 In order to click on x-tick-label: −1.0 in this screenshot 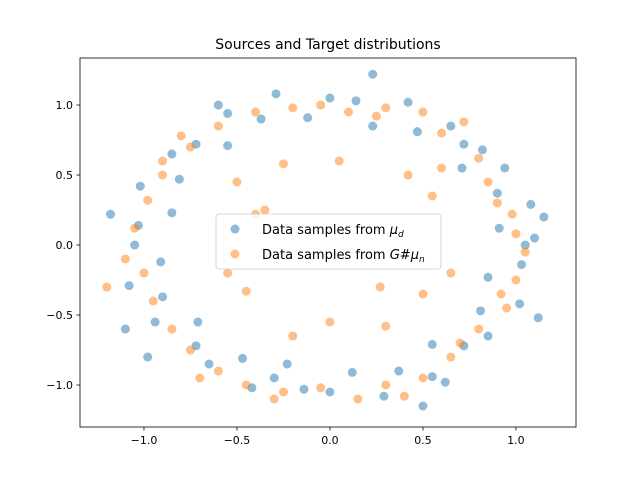, I will do `click(144, 440)`.